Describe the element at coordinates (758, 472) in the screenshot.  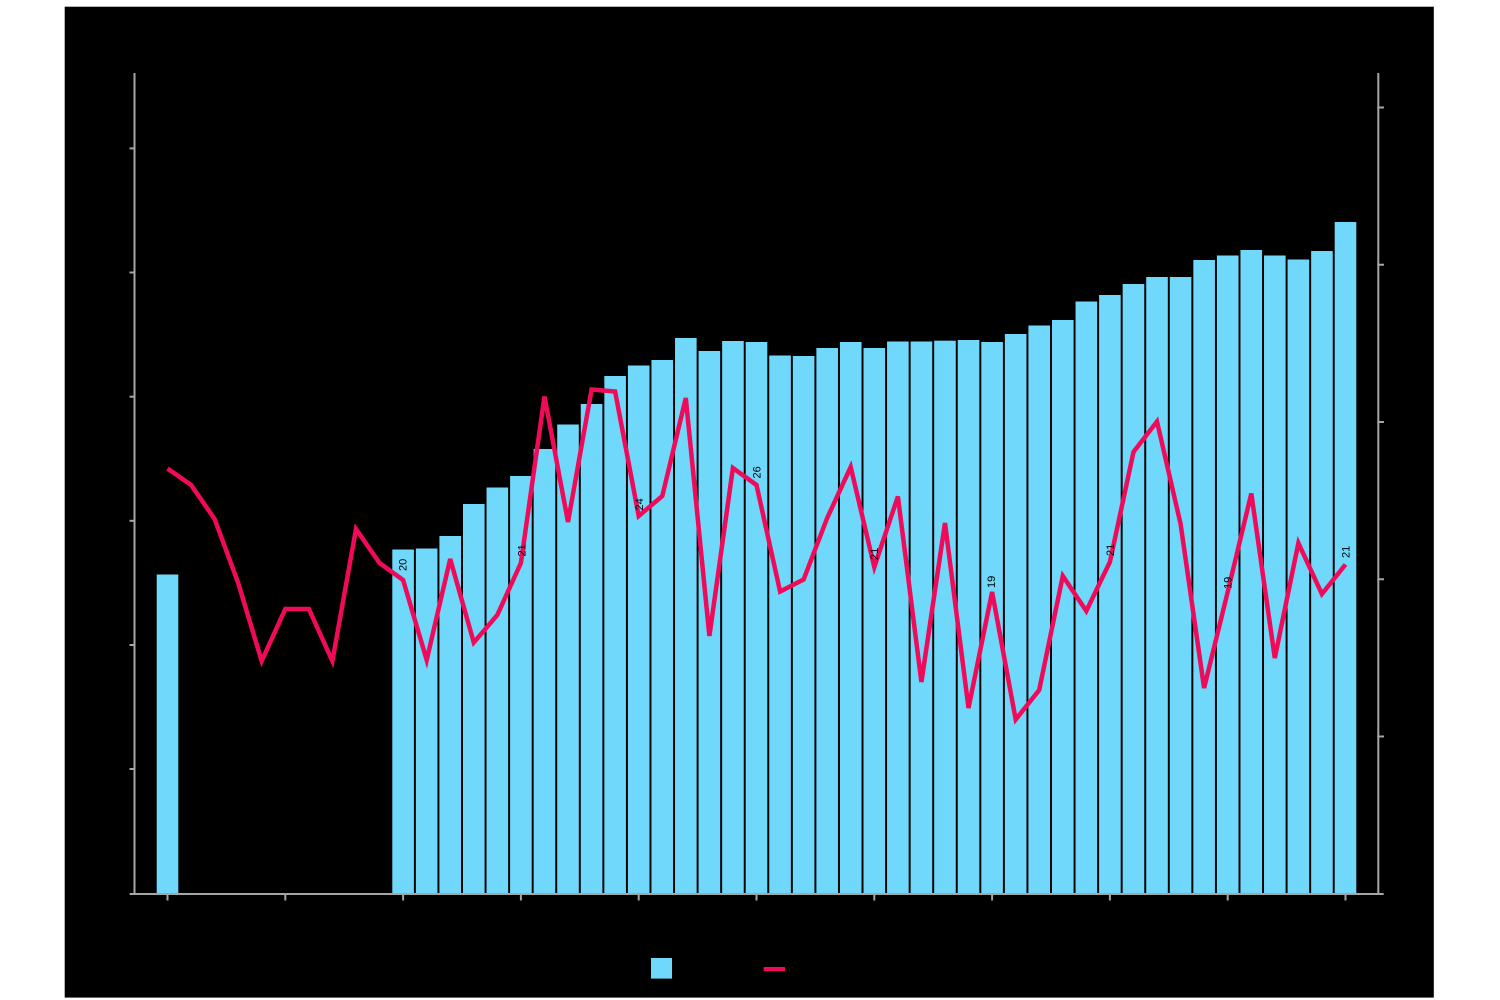
I see `svg-text: 26` at that location.